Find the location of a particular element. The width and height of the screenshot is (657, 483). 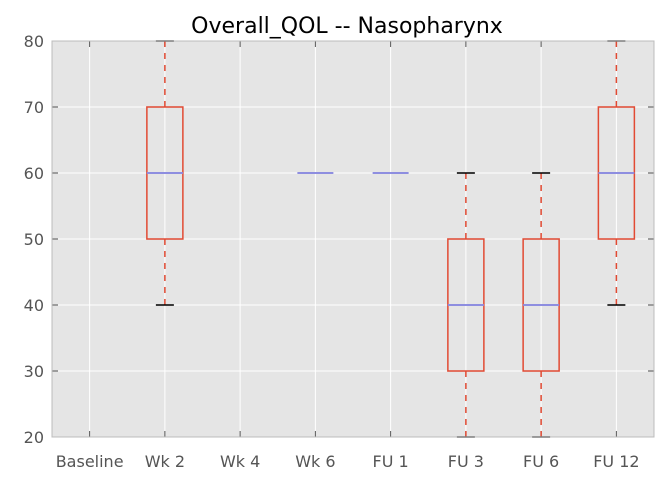

y-tick-label: 30 is located at coordinates (34, 371).